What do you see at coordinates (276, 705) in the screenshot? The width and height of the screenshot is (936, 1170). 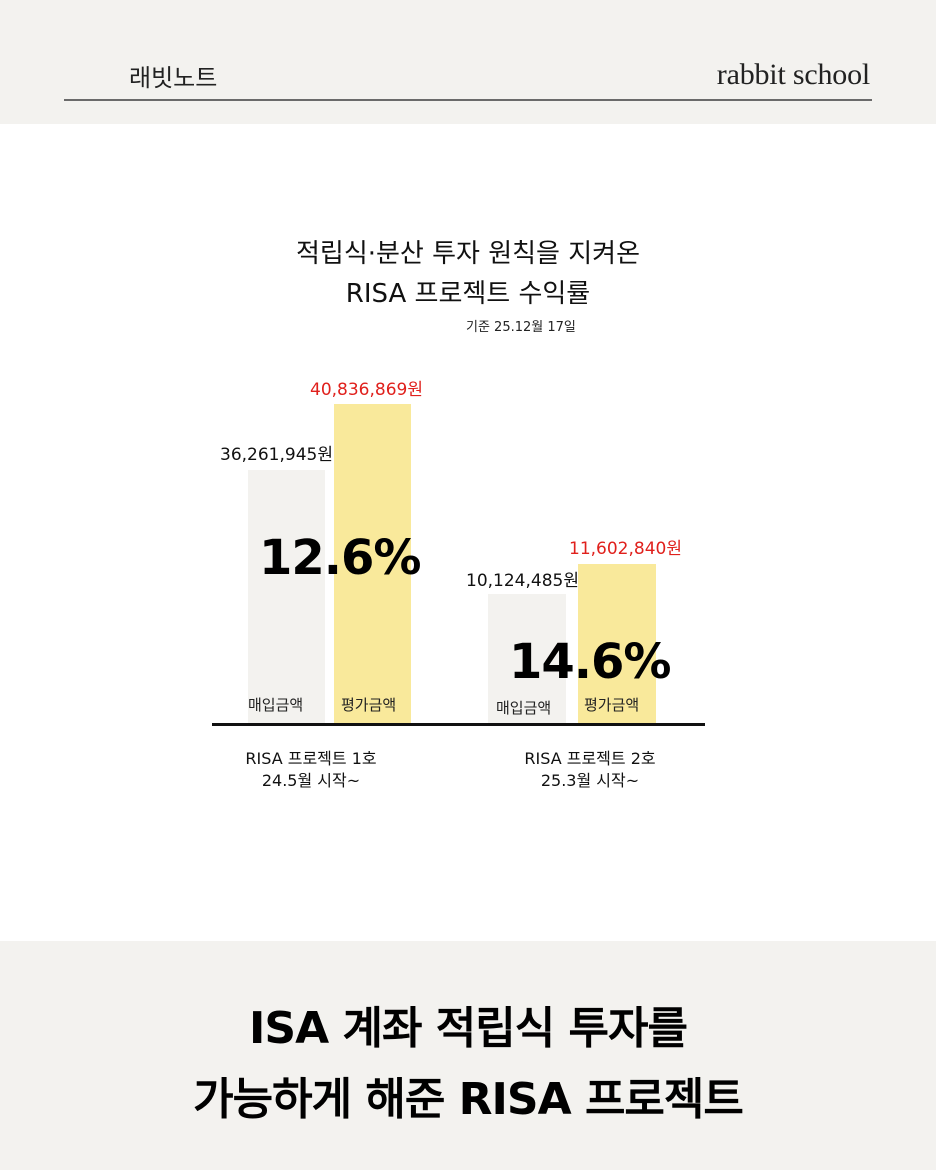 I see `bar-label-buy-group1: 매입금액` at bounding box center [276, 705].